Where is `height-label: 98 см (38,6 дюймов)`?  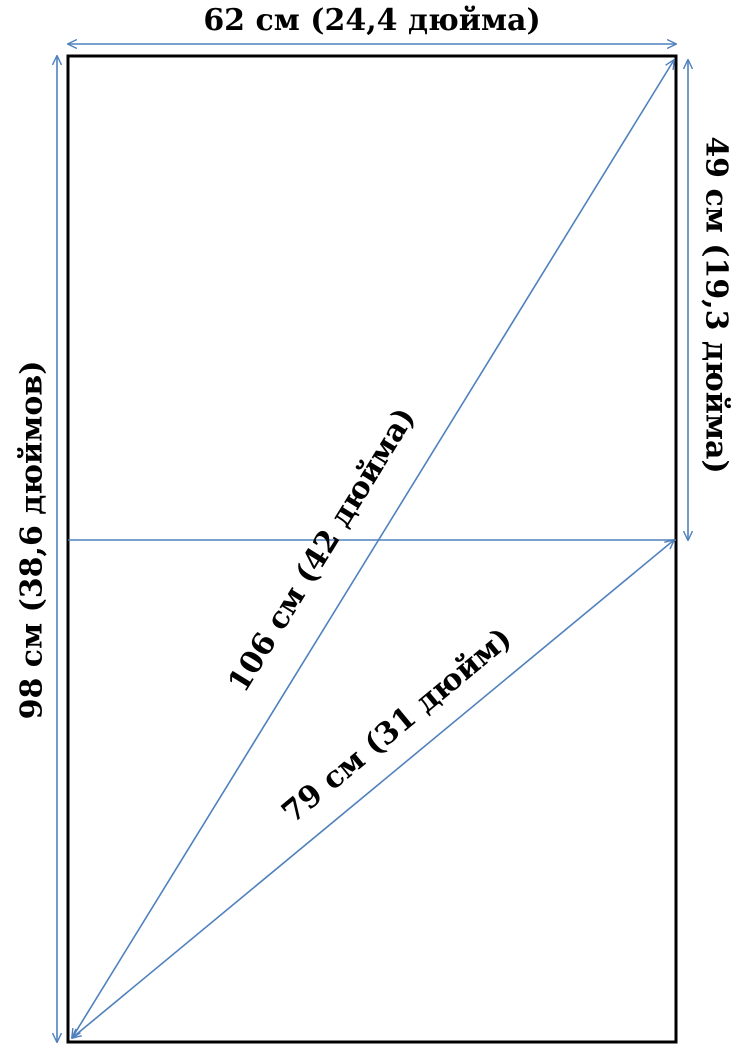 height-label: 98 см (38,6 дюймов) is located at coordinates (32, 540).